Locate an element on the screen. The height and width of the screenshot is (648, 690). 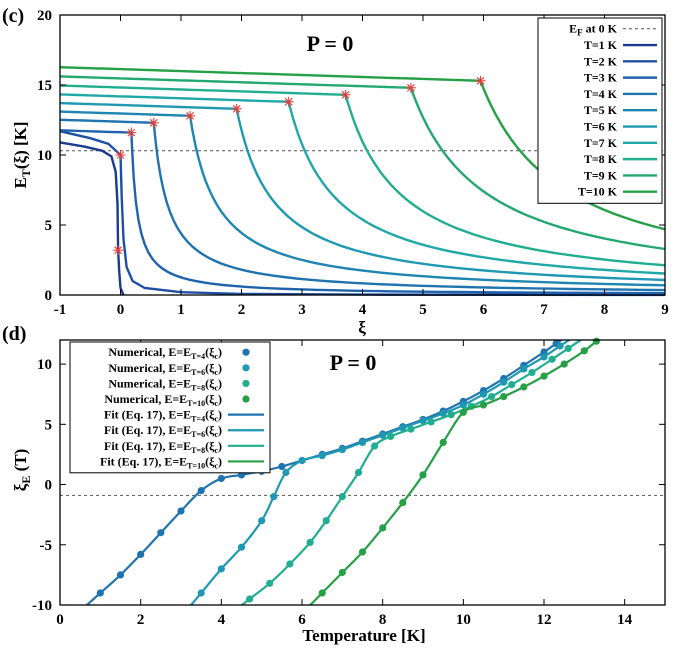
panel-d-x-tick-label: 0 is located at coordinates (60, 620).